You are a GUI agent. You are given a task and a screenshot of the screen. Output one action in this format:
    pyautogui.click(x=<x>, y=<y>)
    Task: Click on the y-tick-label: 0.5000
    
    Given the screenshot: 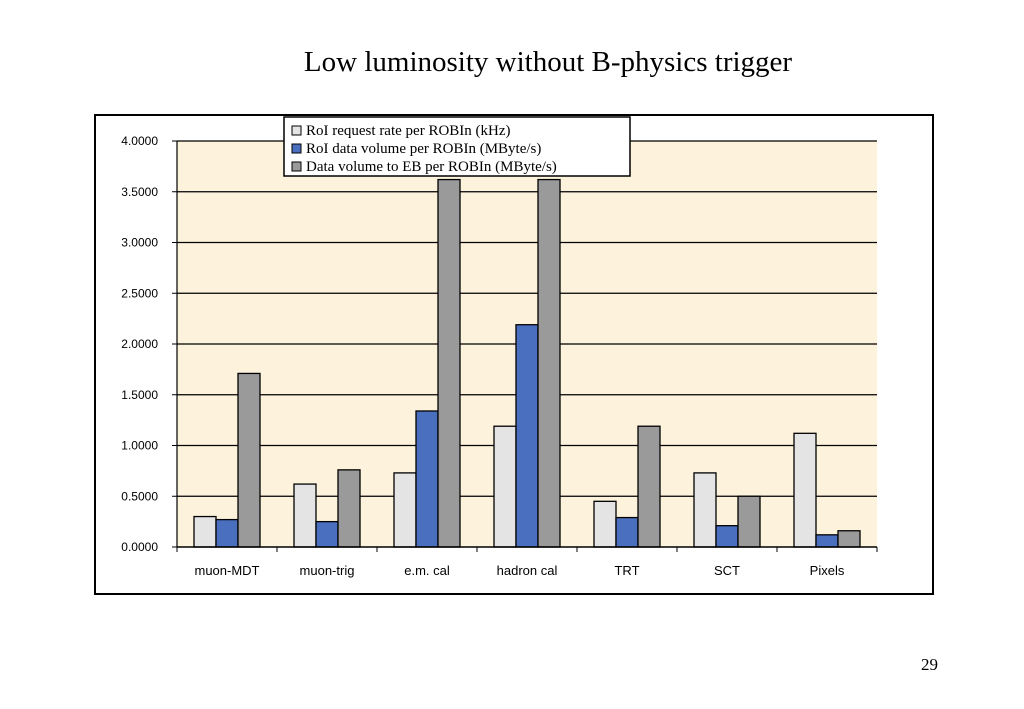 What is the action you would take?
    pyautogui.click(x=139, y=496)
    